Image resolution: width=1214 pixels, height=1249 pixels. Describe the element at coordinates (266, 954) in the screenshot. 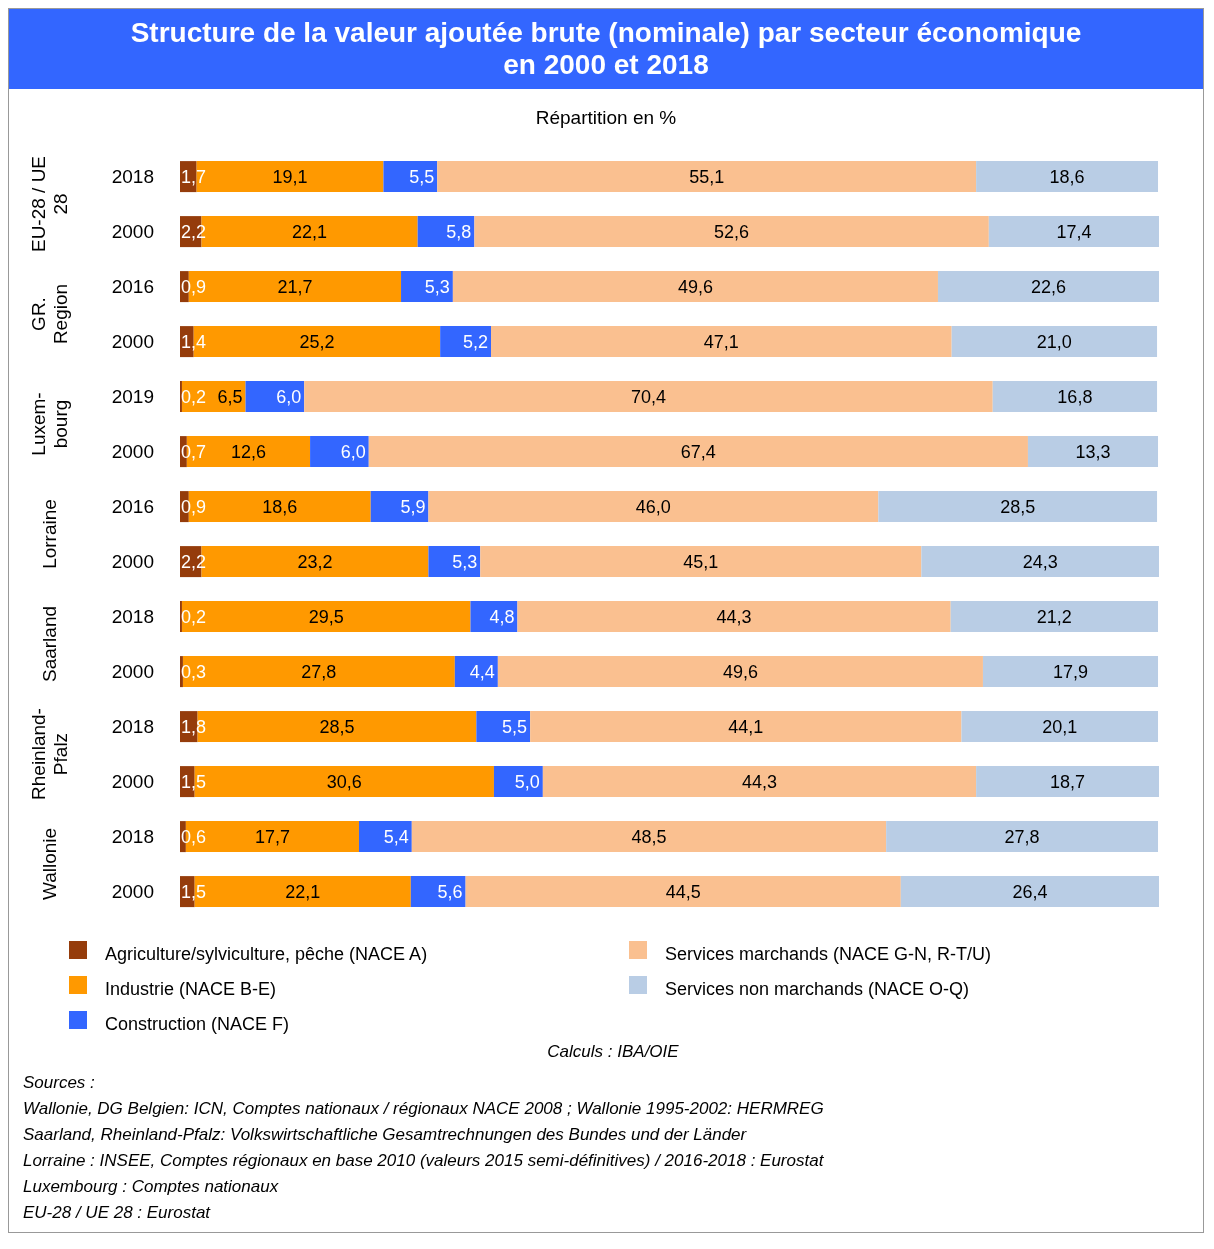

I see `legend-label: Agriculture/sylviculture, pêche (NACE A)` at that location.